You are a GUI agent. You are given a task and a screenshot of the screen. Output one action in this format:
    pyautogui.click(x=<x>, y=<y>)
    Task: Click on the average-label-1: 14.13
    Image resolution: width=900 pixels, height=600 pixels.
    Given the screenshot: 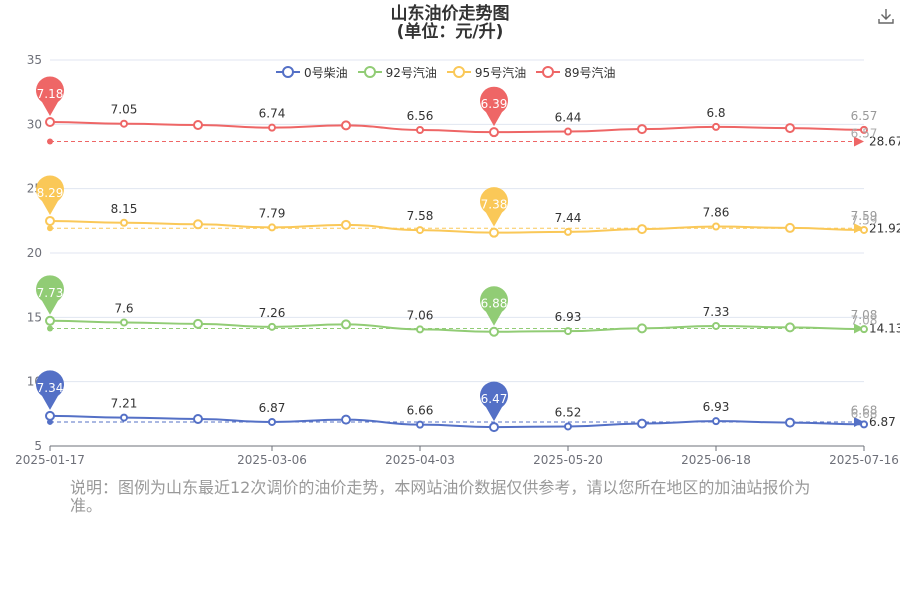 What is the action you would take?
    pyautogui.click(x=884, y=329)
    